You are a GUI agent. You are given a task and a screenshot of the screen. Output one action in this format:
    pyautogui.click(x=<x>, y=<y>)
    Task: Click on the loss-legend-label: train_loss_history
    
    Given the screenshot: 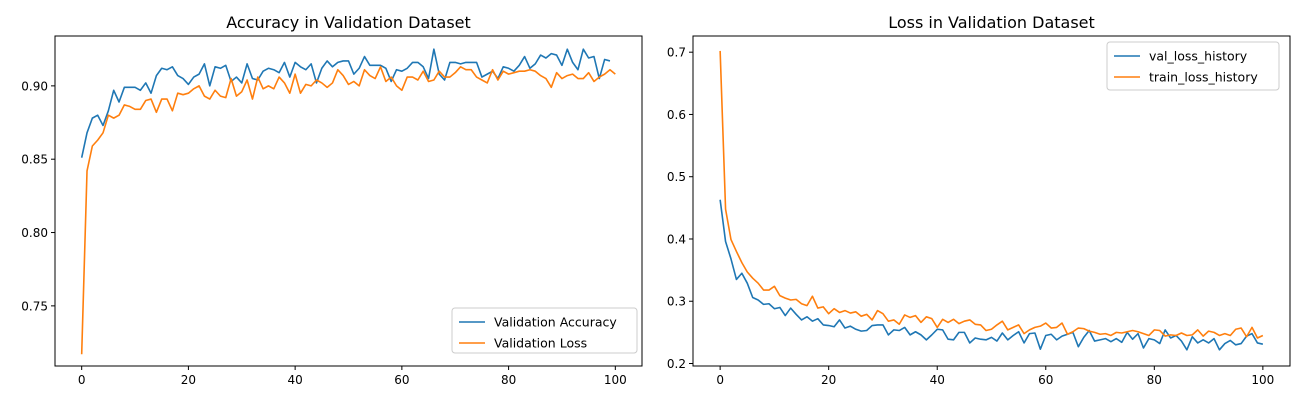 What is the action you would take?
    pyautogui.click(x=1203, y=77)
    